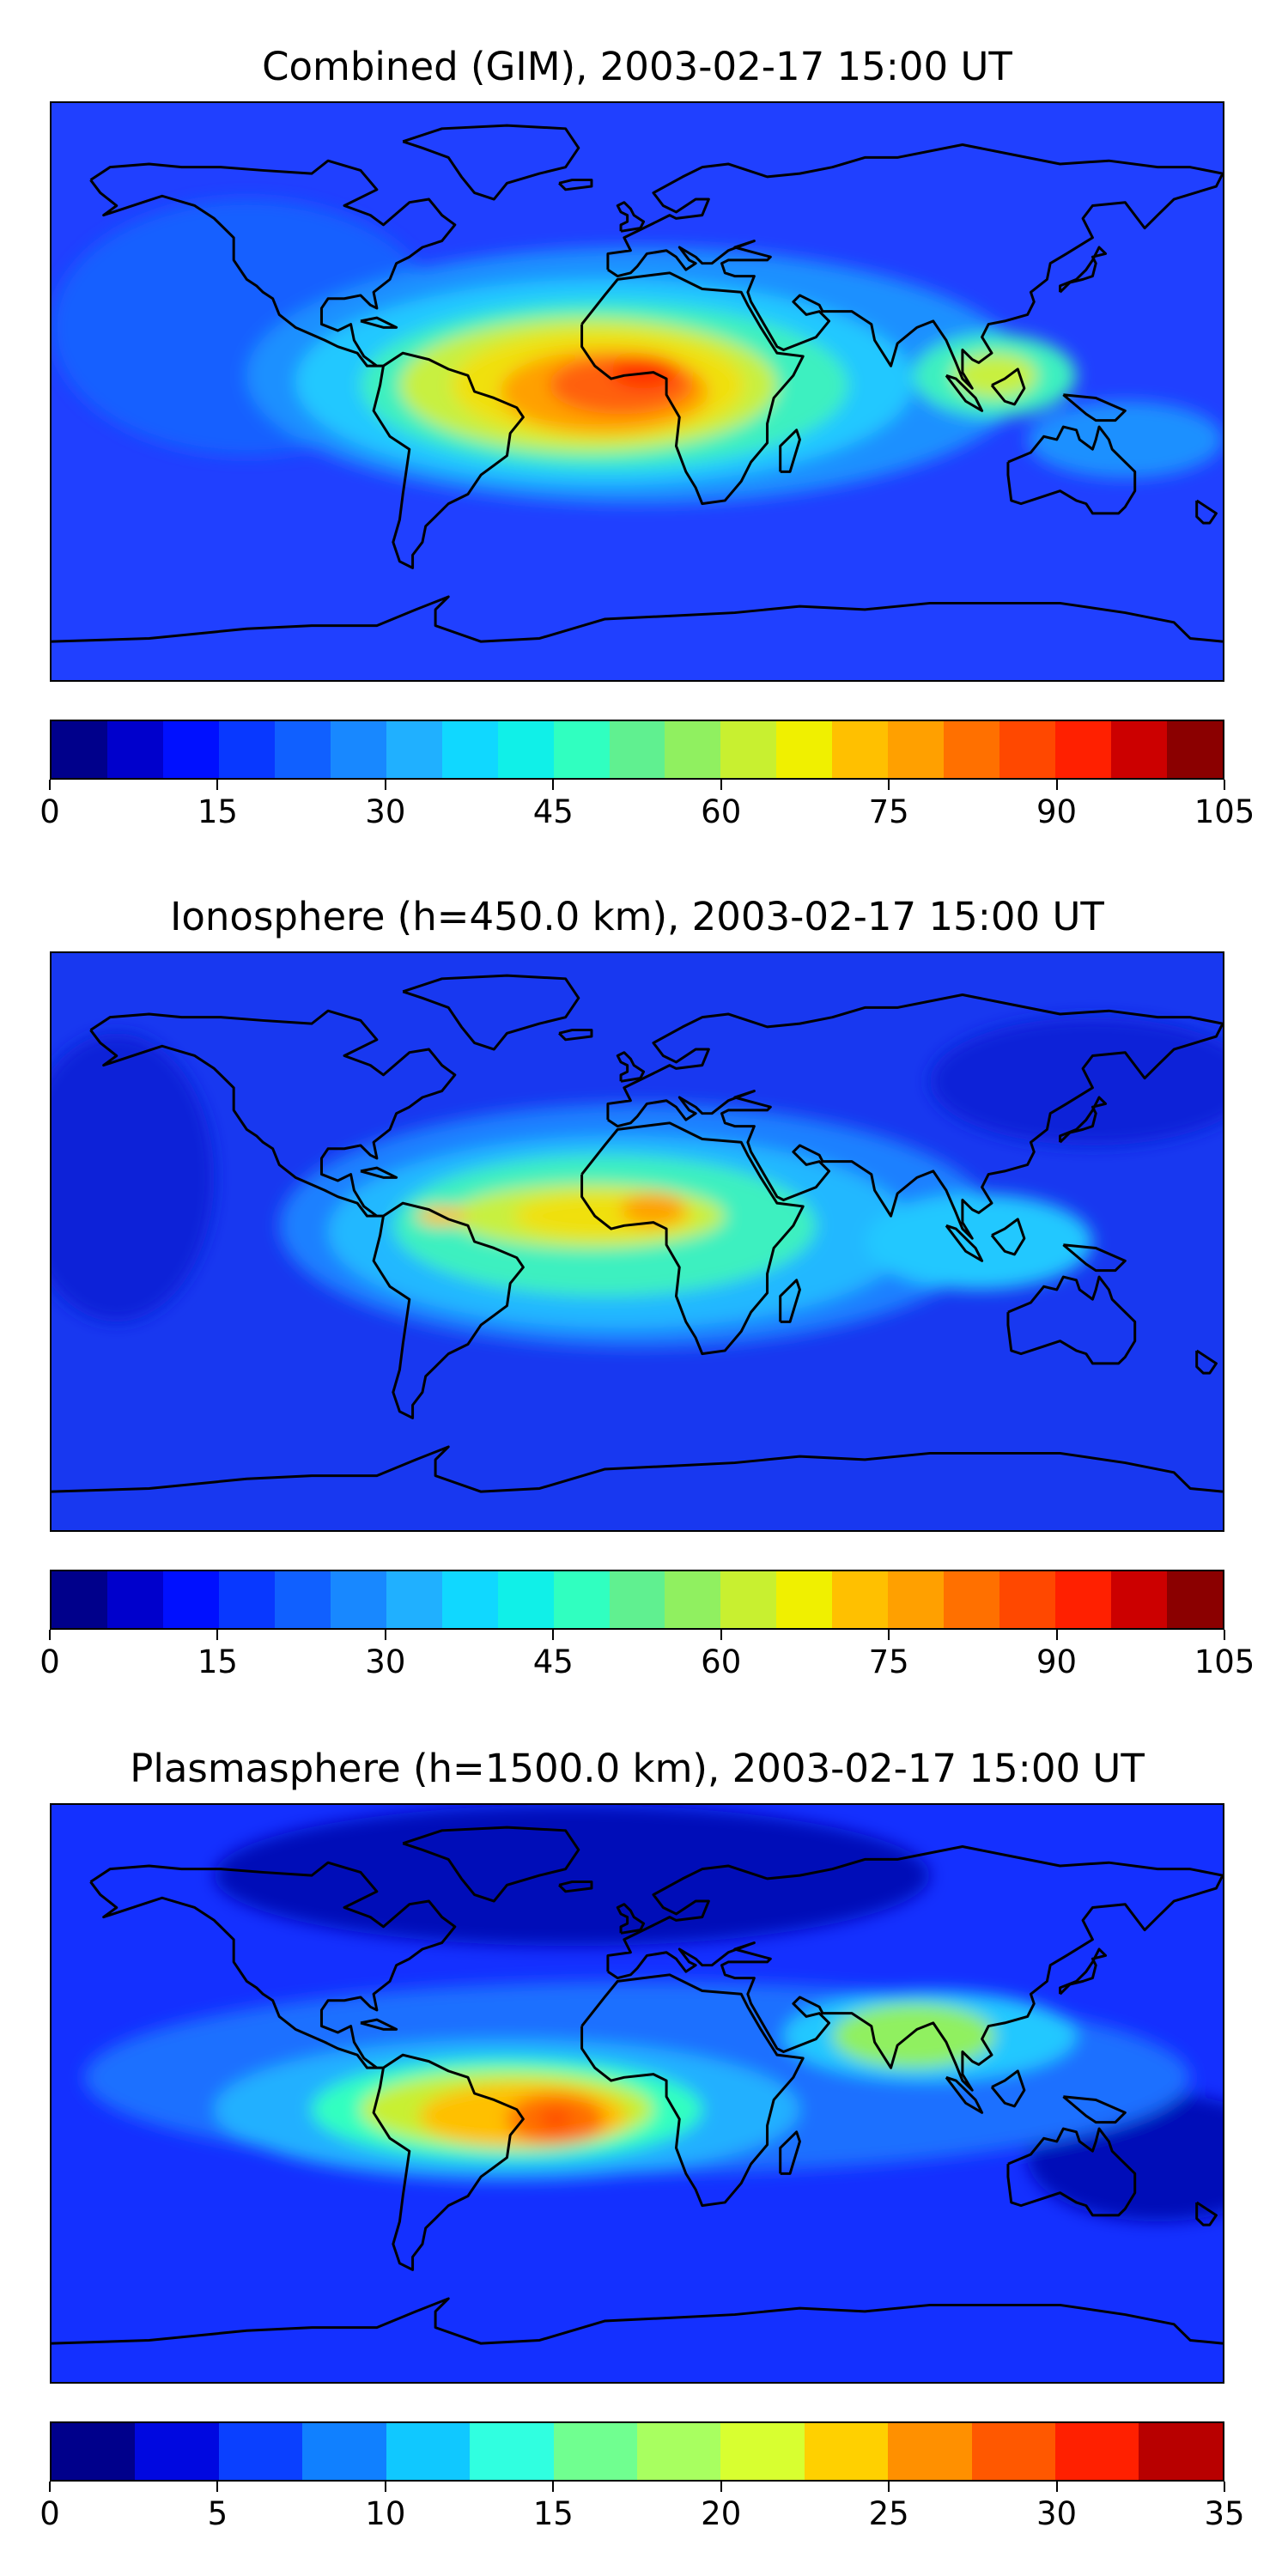  I want to click on tec-contour-field, so click(638, 1182).